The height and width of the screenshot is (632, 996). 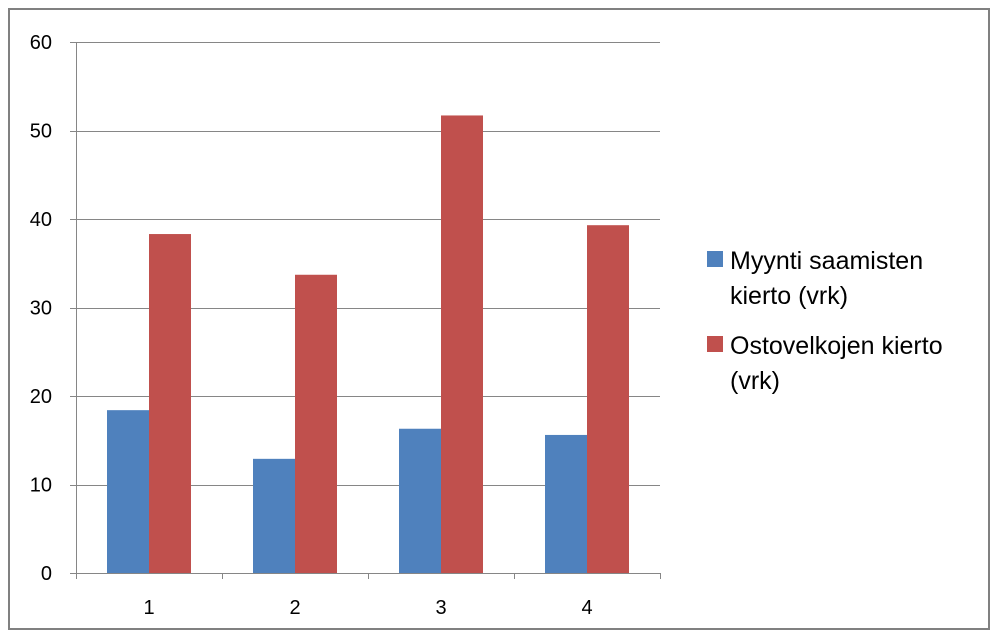 What do you see at coordinates (41, 220) in the screenshot?
I see `y-tick-label: 40` at bounding box center [41, 220].